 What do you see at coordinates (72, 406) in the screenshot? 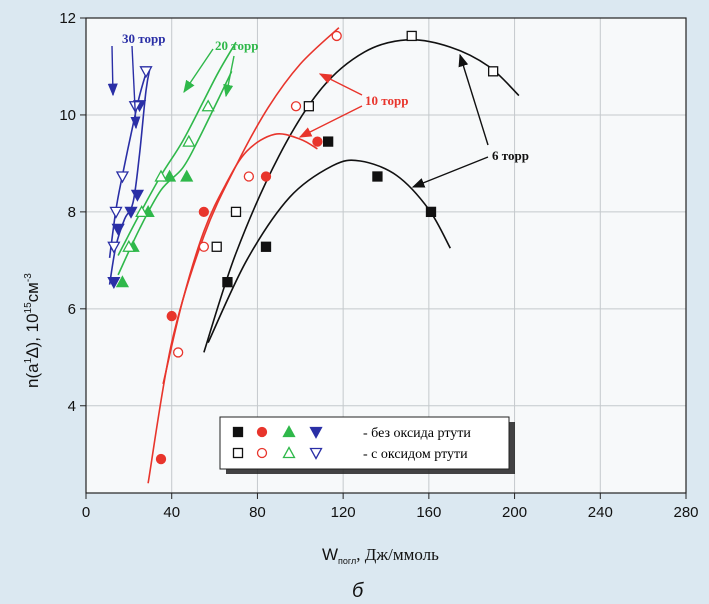
I see `y-tick-label: 4` at bounding box center [72, 406].